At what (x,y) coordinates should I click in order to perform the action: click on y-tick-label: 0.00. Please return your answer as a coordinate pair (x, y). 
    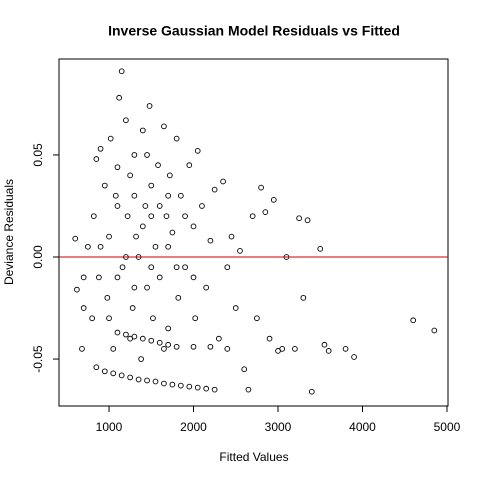
    Looking at the image, I should click on (38, 257).